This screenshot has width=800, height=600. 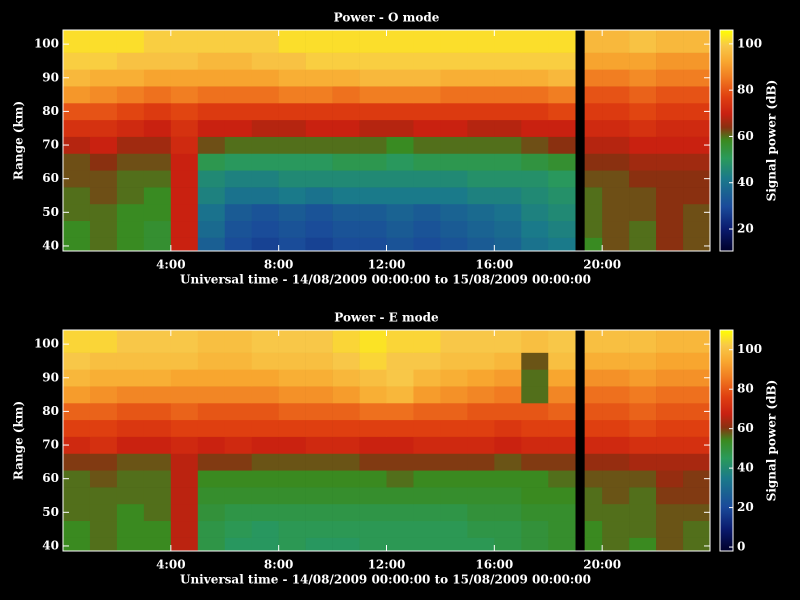 What do you see at coordinates (50, 77) in the screenshot?
I see `y-tick-label: 90` at bounding box center [50, 77].